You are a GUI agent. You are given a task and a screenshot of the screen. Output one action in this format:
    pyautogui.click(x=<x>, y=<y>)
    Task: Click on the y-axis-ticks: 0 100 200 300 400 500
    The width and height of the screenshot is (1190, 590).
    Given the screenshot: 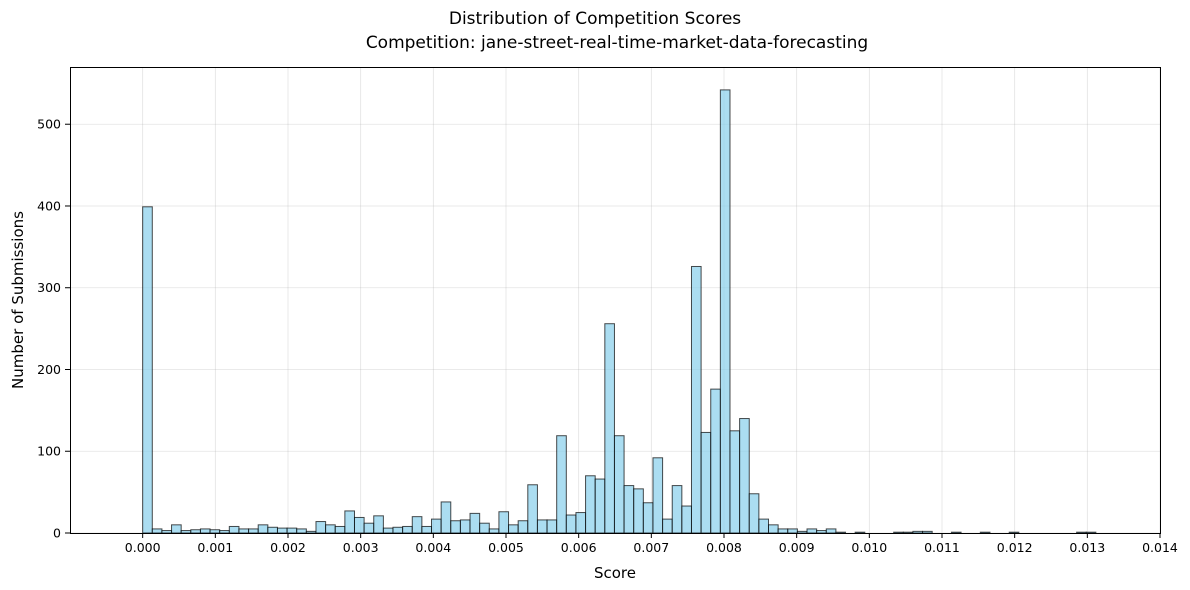 What is the action you would take?
    pyautogui.click(x=53, y=329)
    